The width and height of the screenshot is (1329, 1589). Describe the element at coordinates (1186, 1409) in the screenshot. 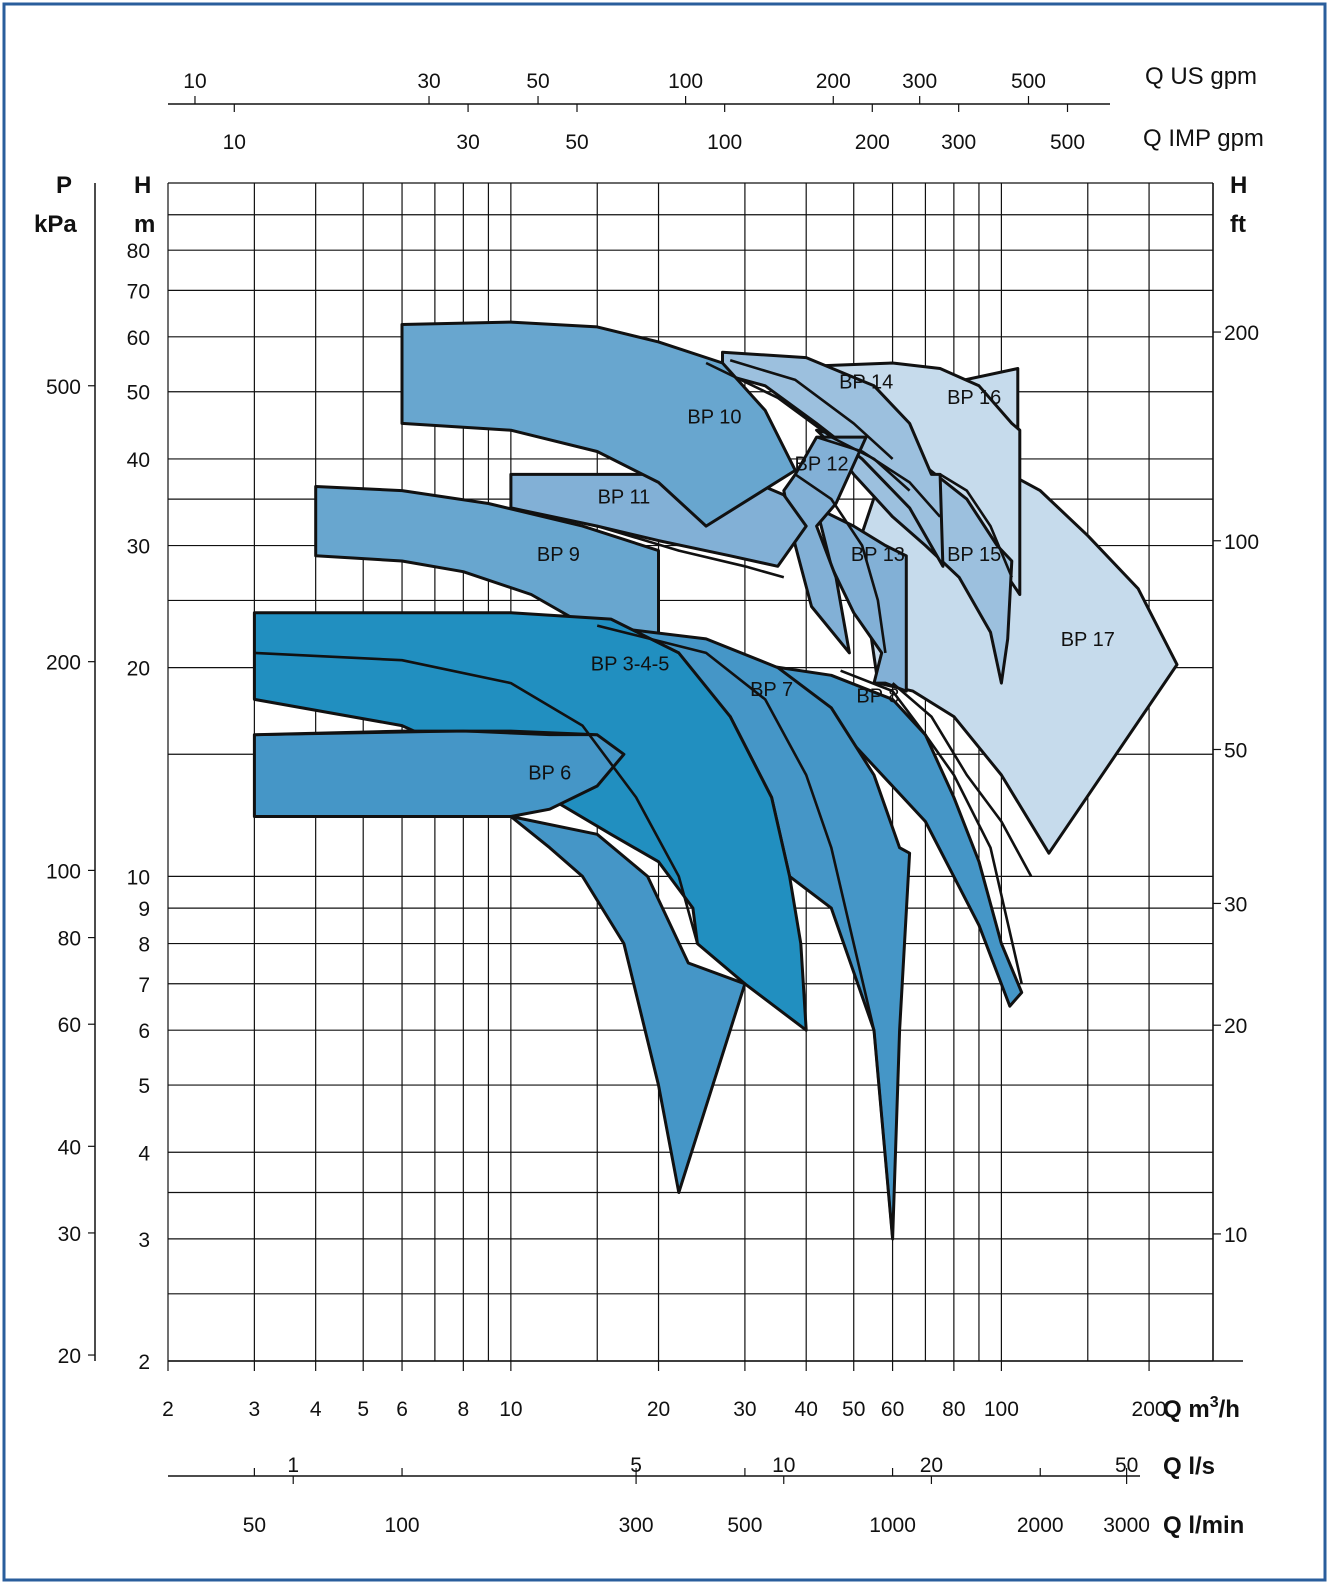

I see `q-m3h-axis-label-head: Q m` at that location.